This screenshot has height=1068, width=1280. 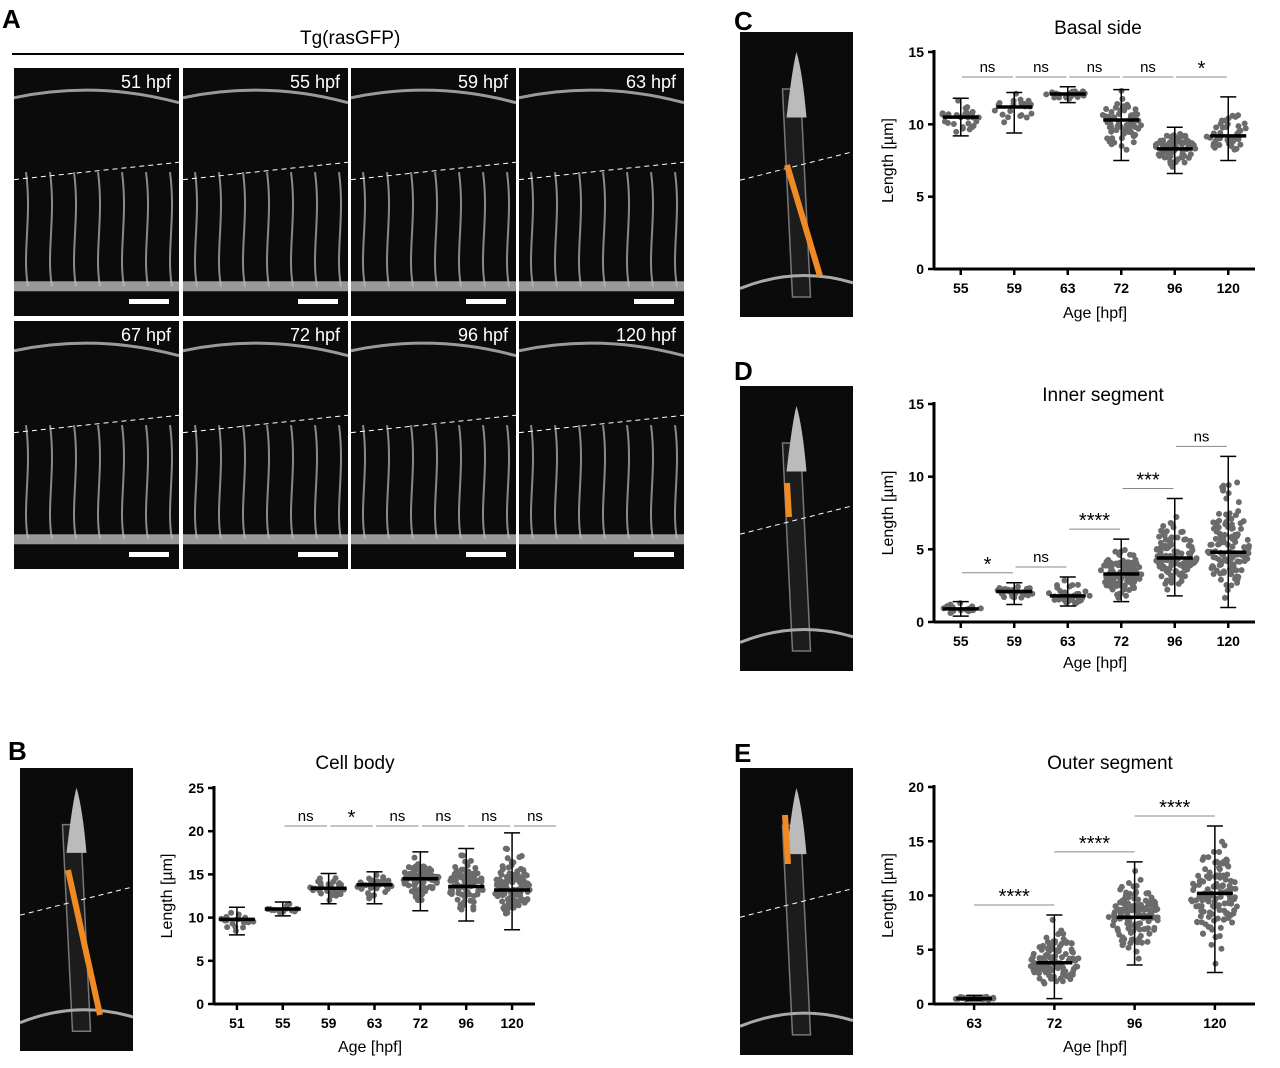 I want to click on y-axis-label: Length [µm], so click(x=888, y=513).